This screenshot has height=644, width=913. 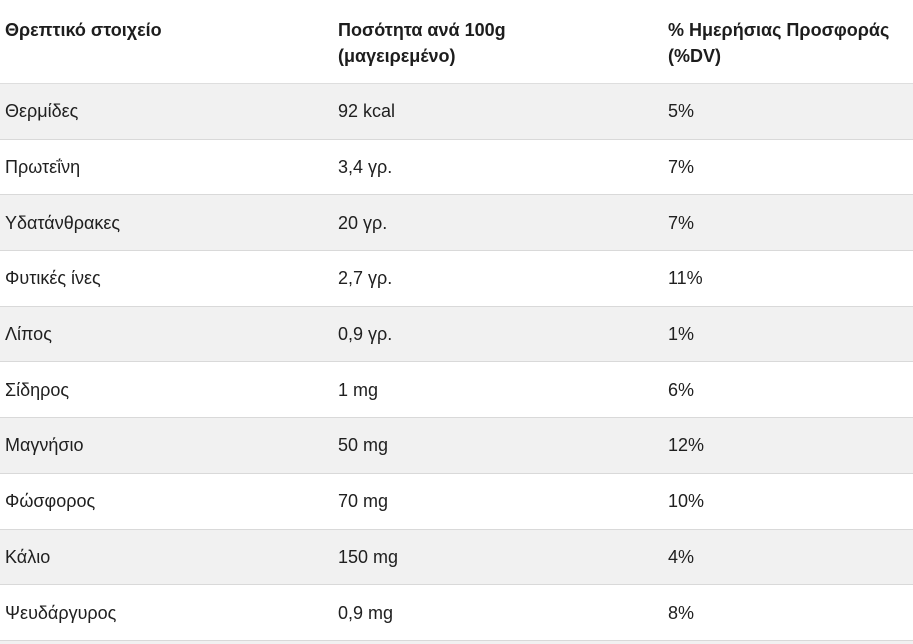 What do you see at coordinates (456, 501) in the screenshot?
I see `table-row: Φώσφορος 70 mg 10%` at bounding box center [456, 501].